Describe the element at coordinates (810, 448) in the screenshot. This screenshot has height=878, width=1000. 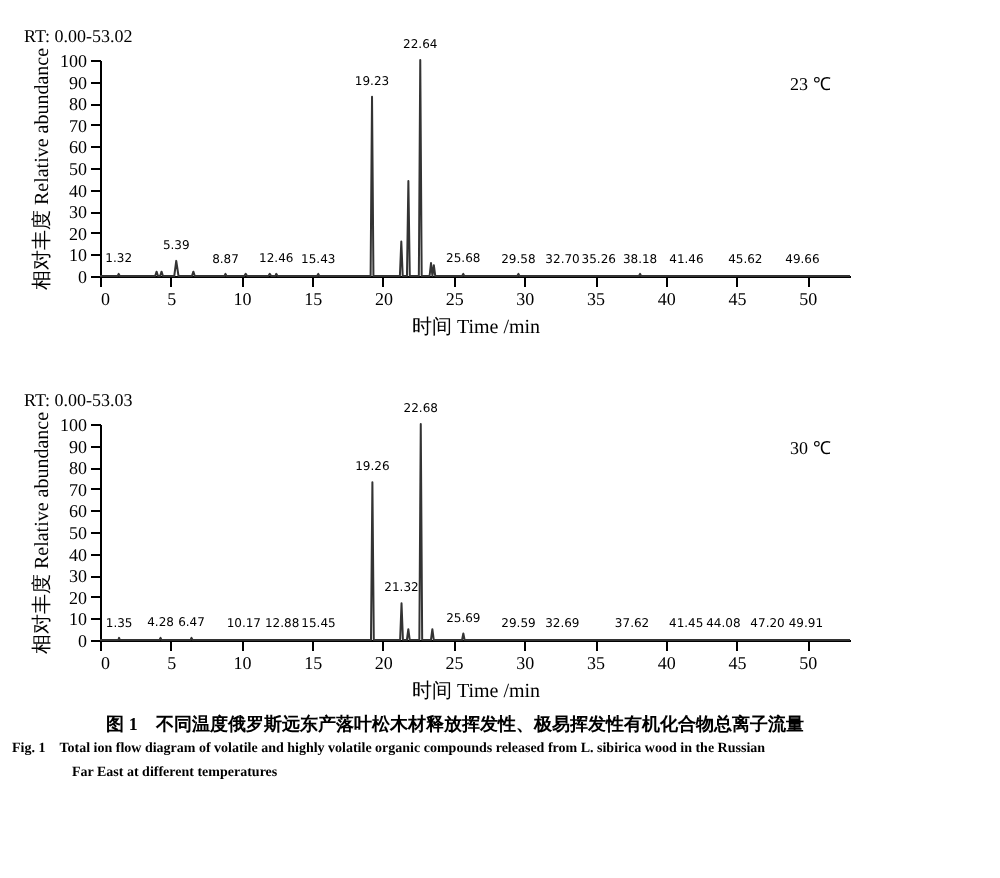
I see `annotation: 30 ℃` at that location.